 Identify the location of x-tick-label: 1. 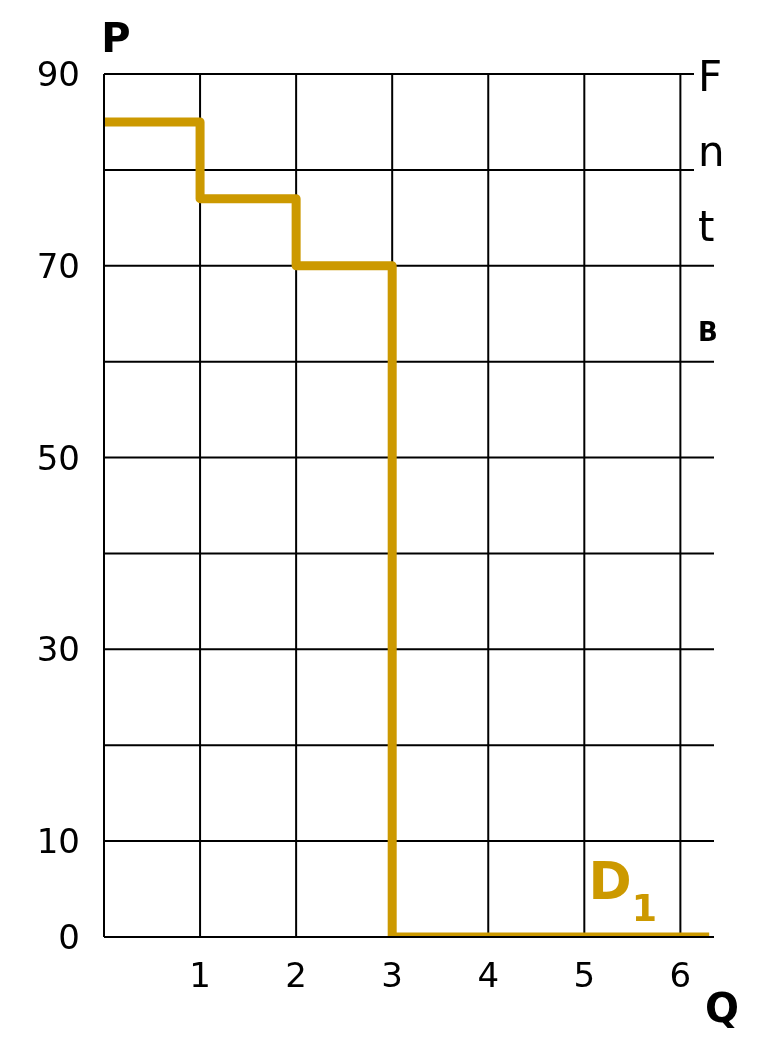
(200, 975).